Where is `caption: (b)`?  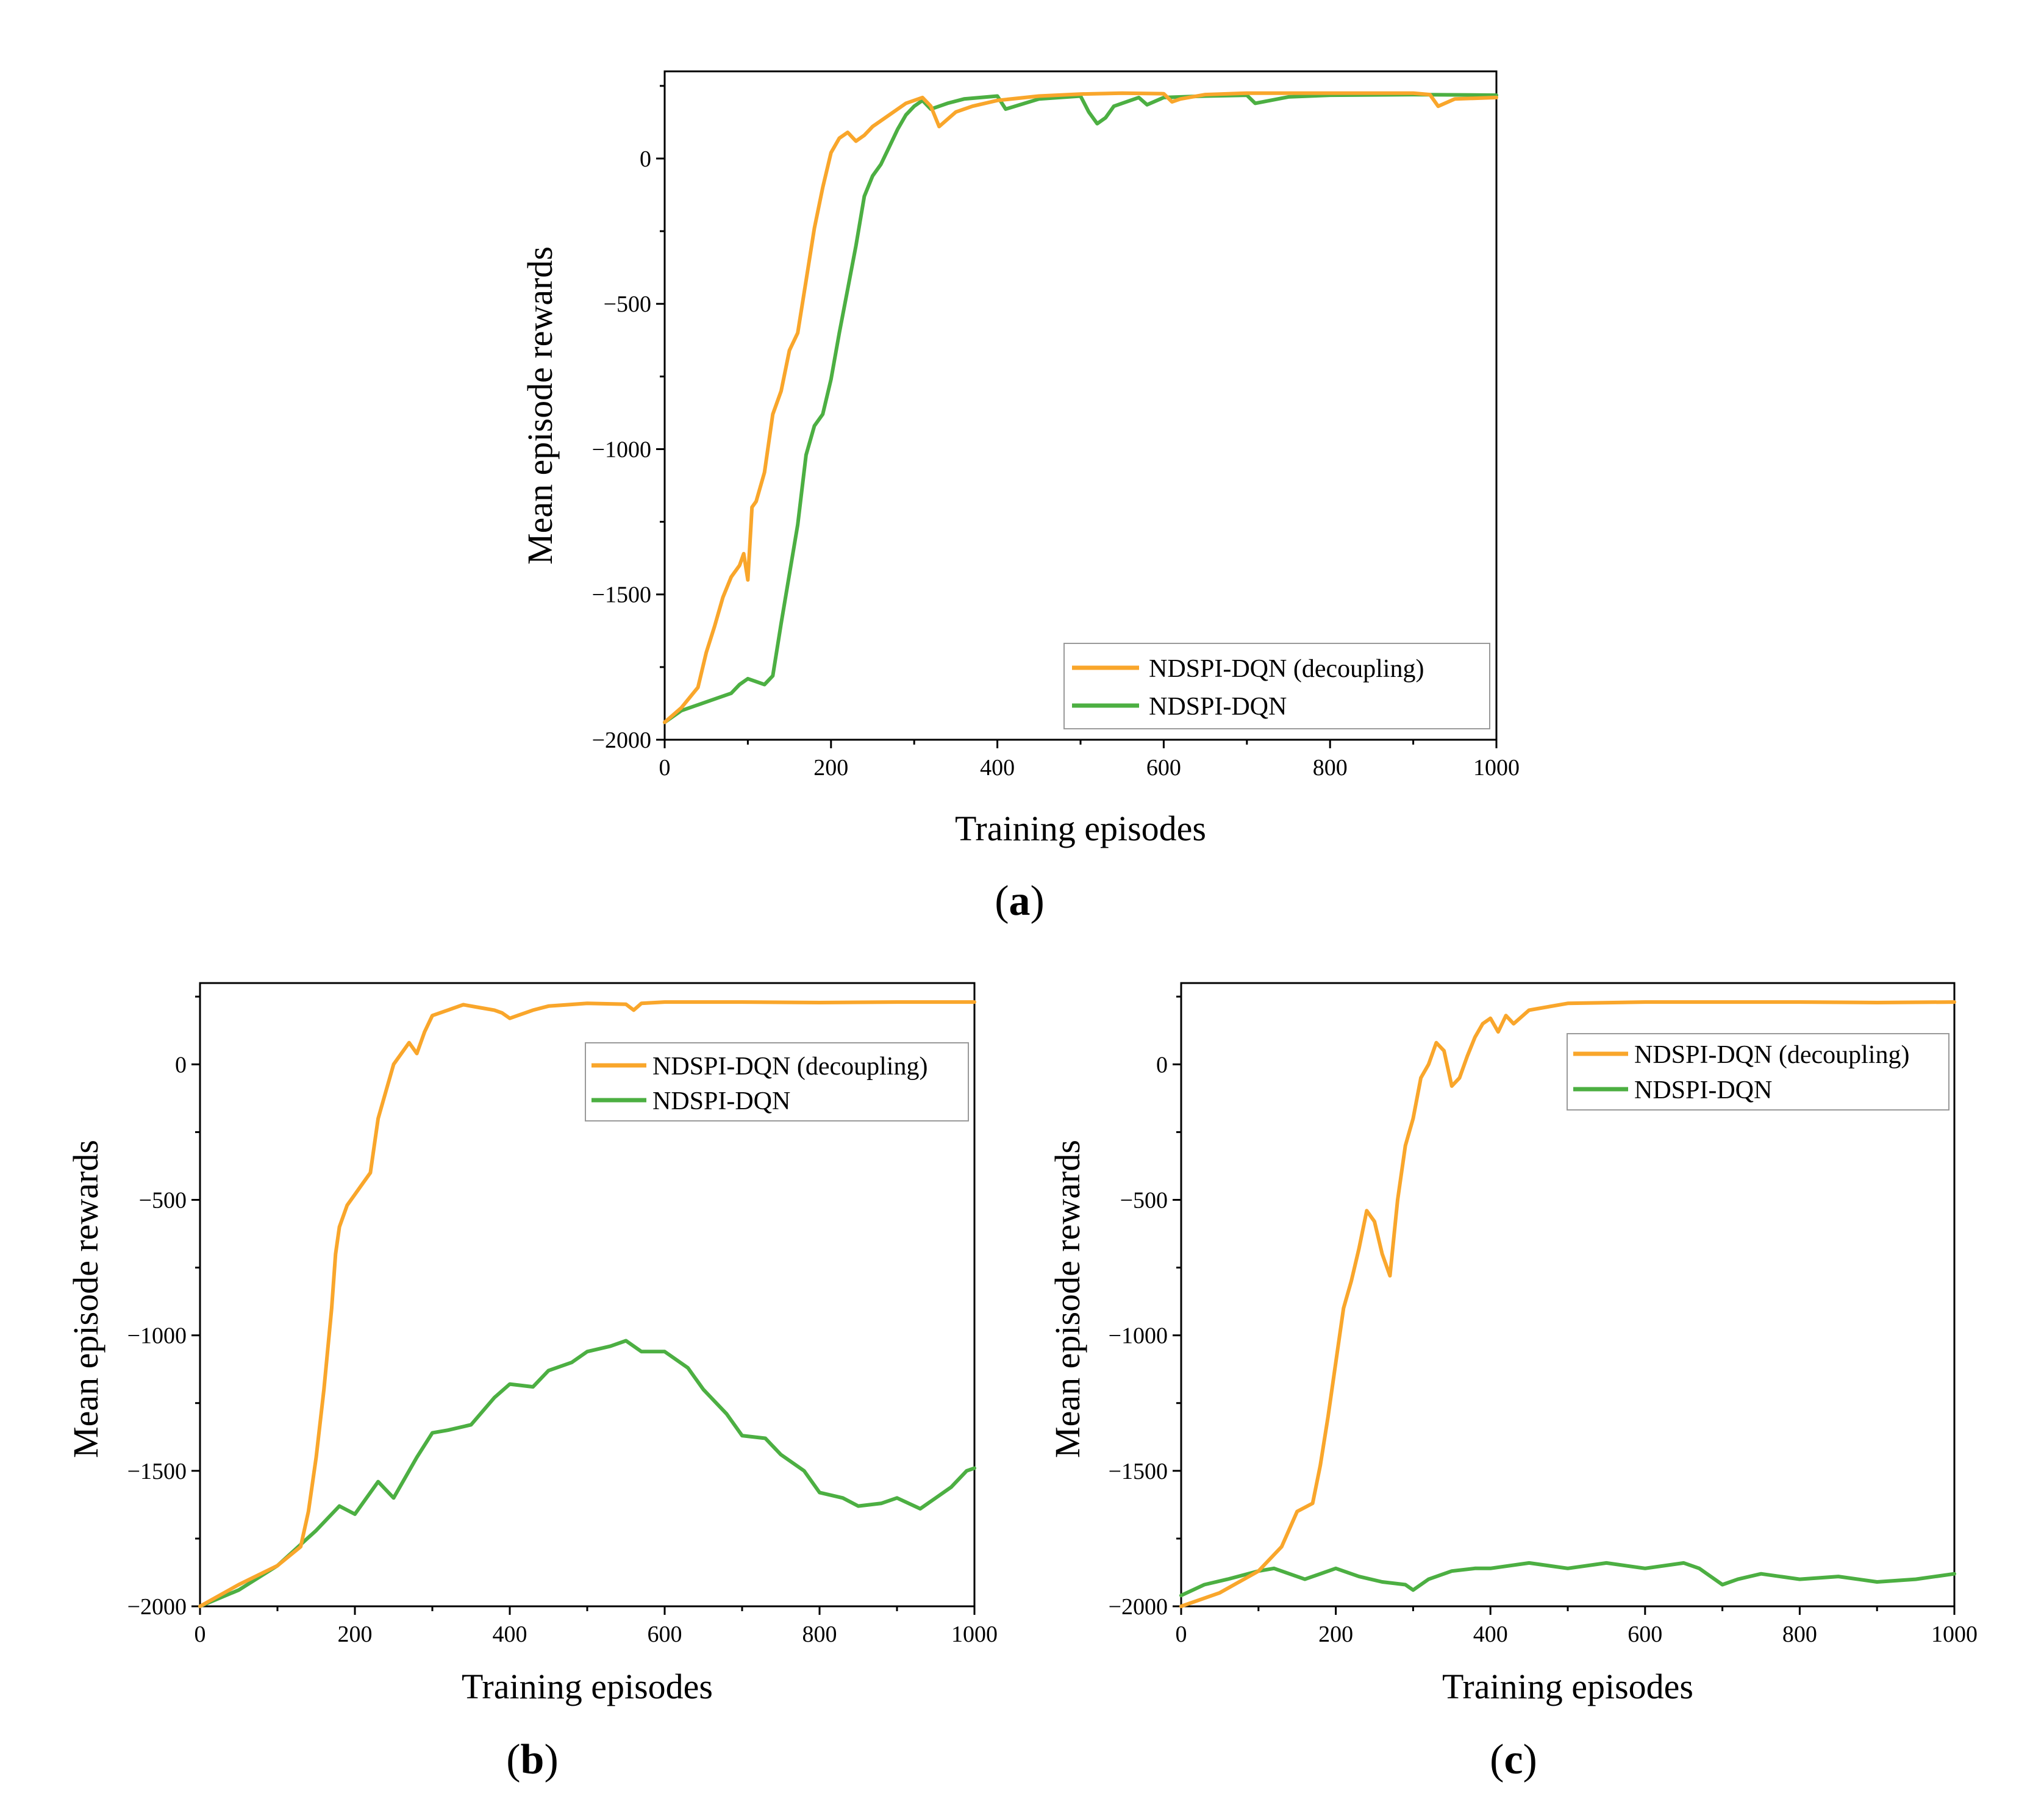
caption: (b) is located at coordinates (532, 1759).